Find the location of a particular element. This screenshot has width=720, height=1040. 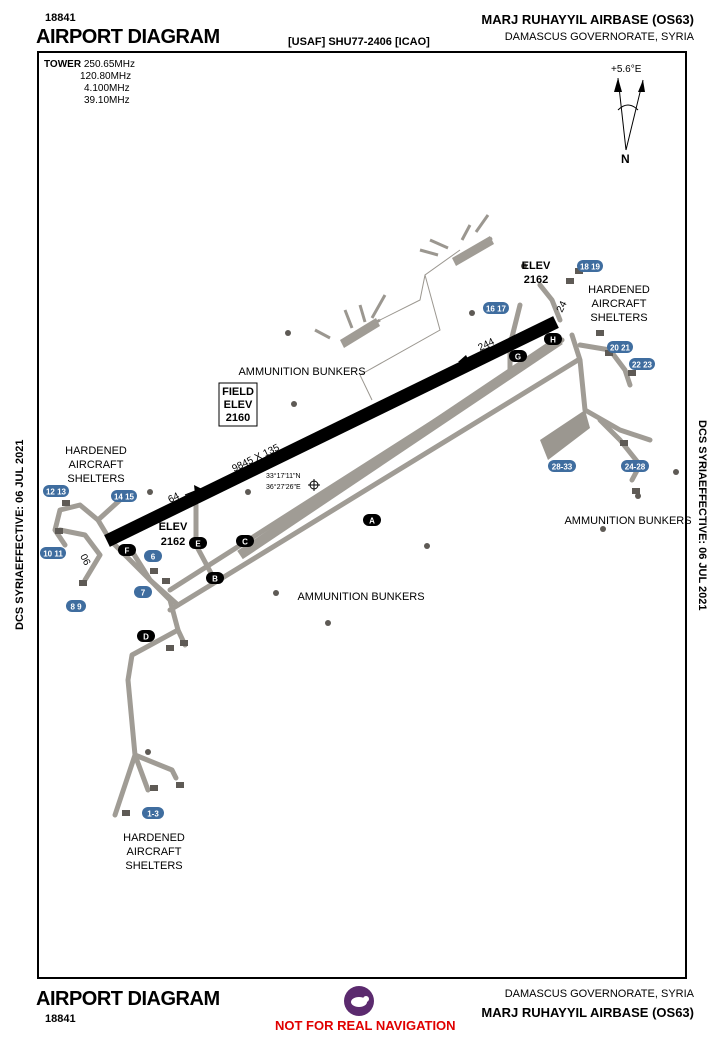

svg-text: 14 15 is located at coordinates (124, 497).